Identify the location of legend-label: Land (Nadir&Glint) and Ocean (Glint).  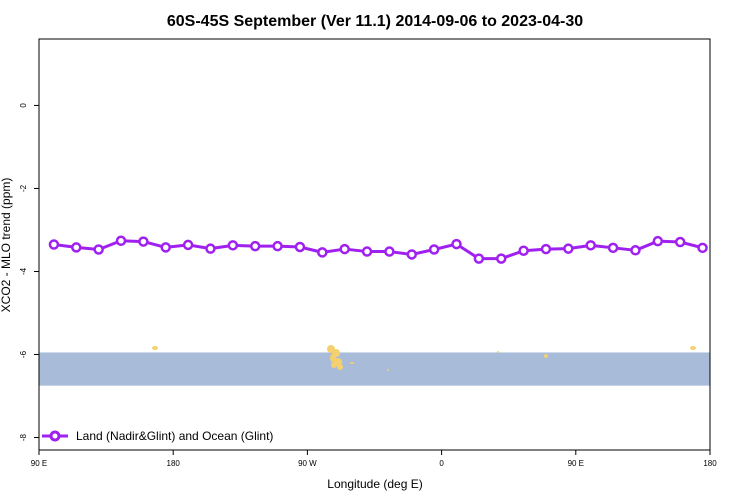
(174, 436).